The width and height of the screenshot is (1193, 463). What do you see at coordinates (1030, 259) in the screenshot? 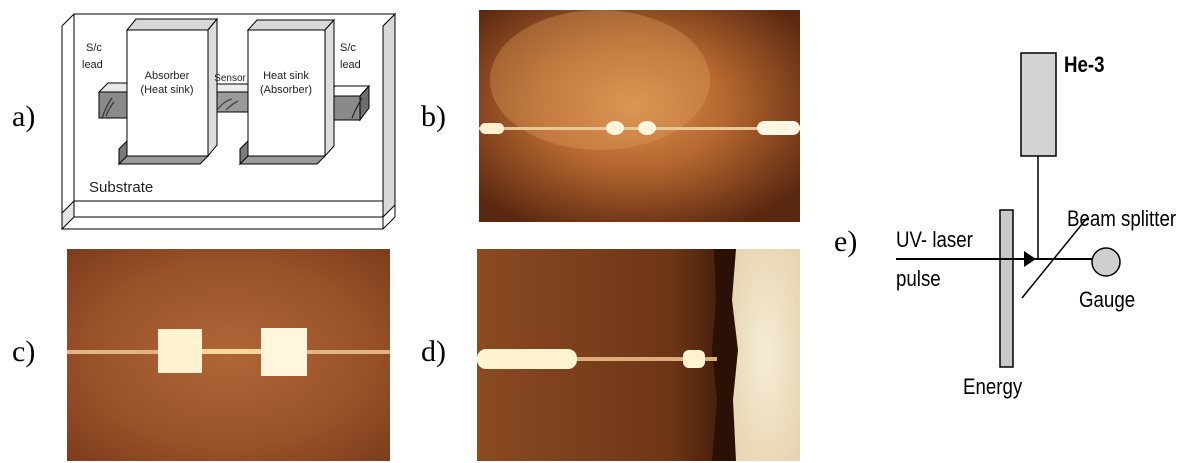
I see `laser-arrow` at bounding box center [1030, 259].